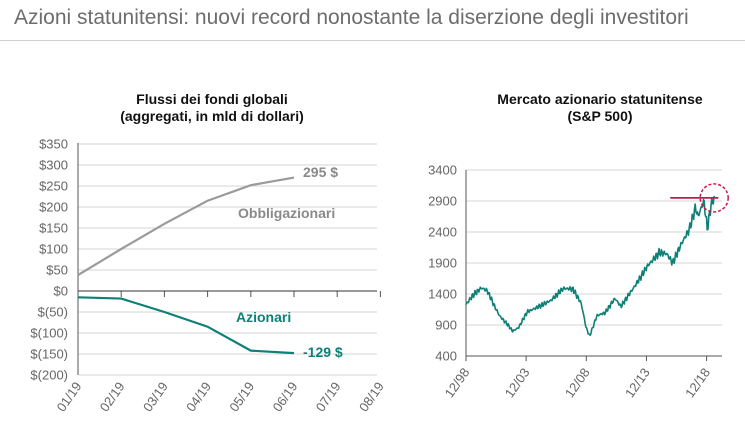 This screenshot has height=425, width=745. I want to click on bonds-end-label: 295 $, so click(320, 172).